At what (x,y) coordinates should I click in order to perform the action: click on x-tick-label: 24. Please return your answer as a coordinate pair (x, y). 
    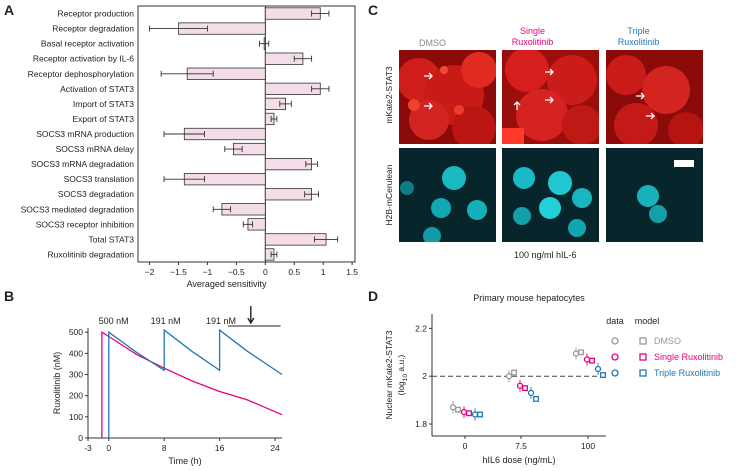
    Looking at the image, I should click on (275, 448).